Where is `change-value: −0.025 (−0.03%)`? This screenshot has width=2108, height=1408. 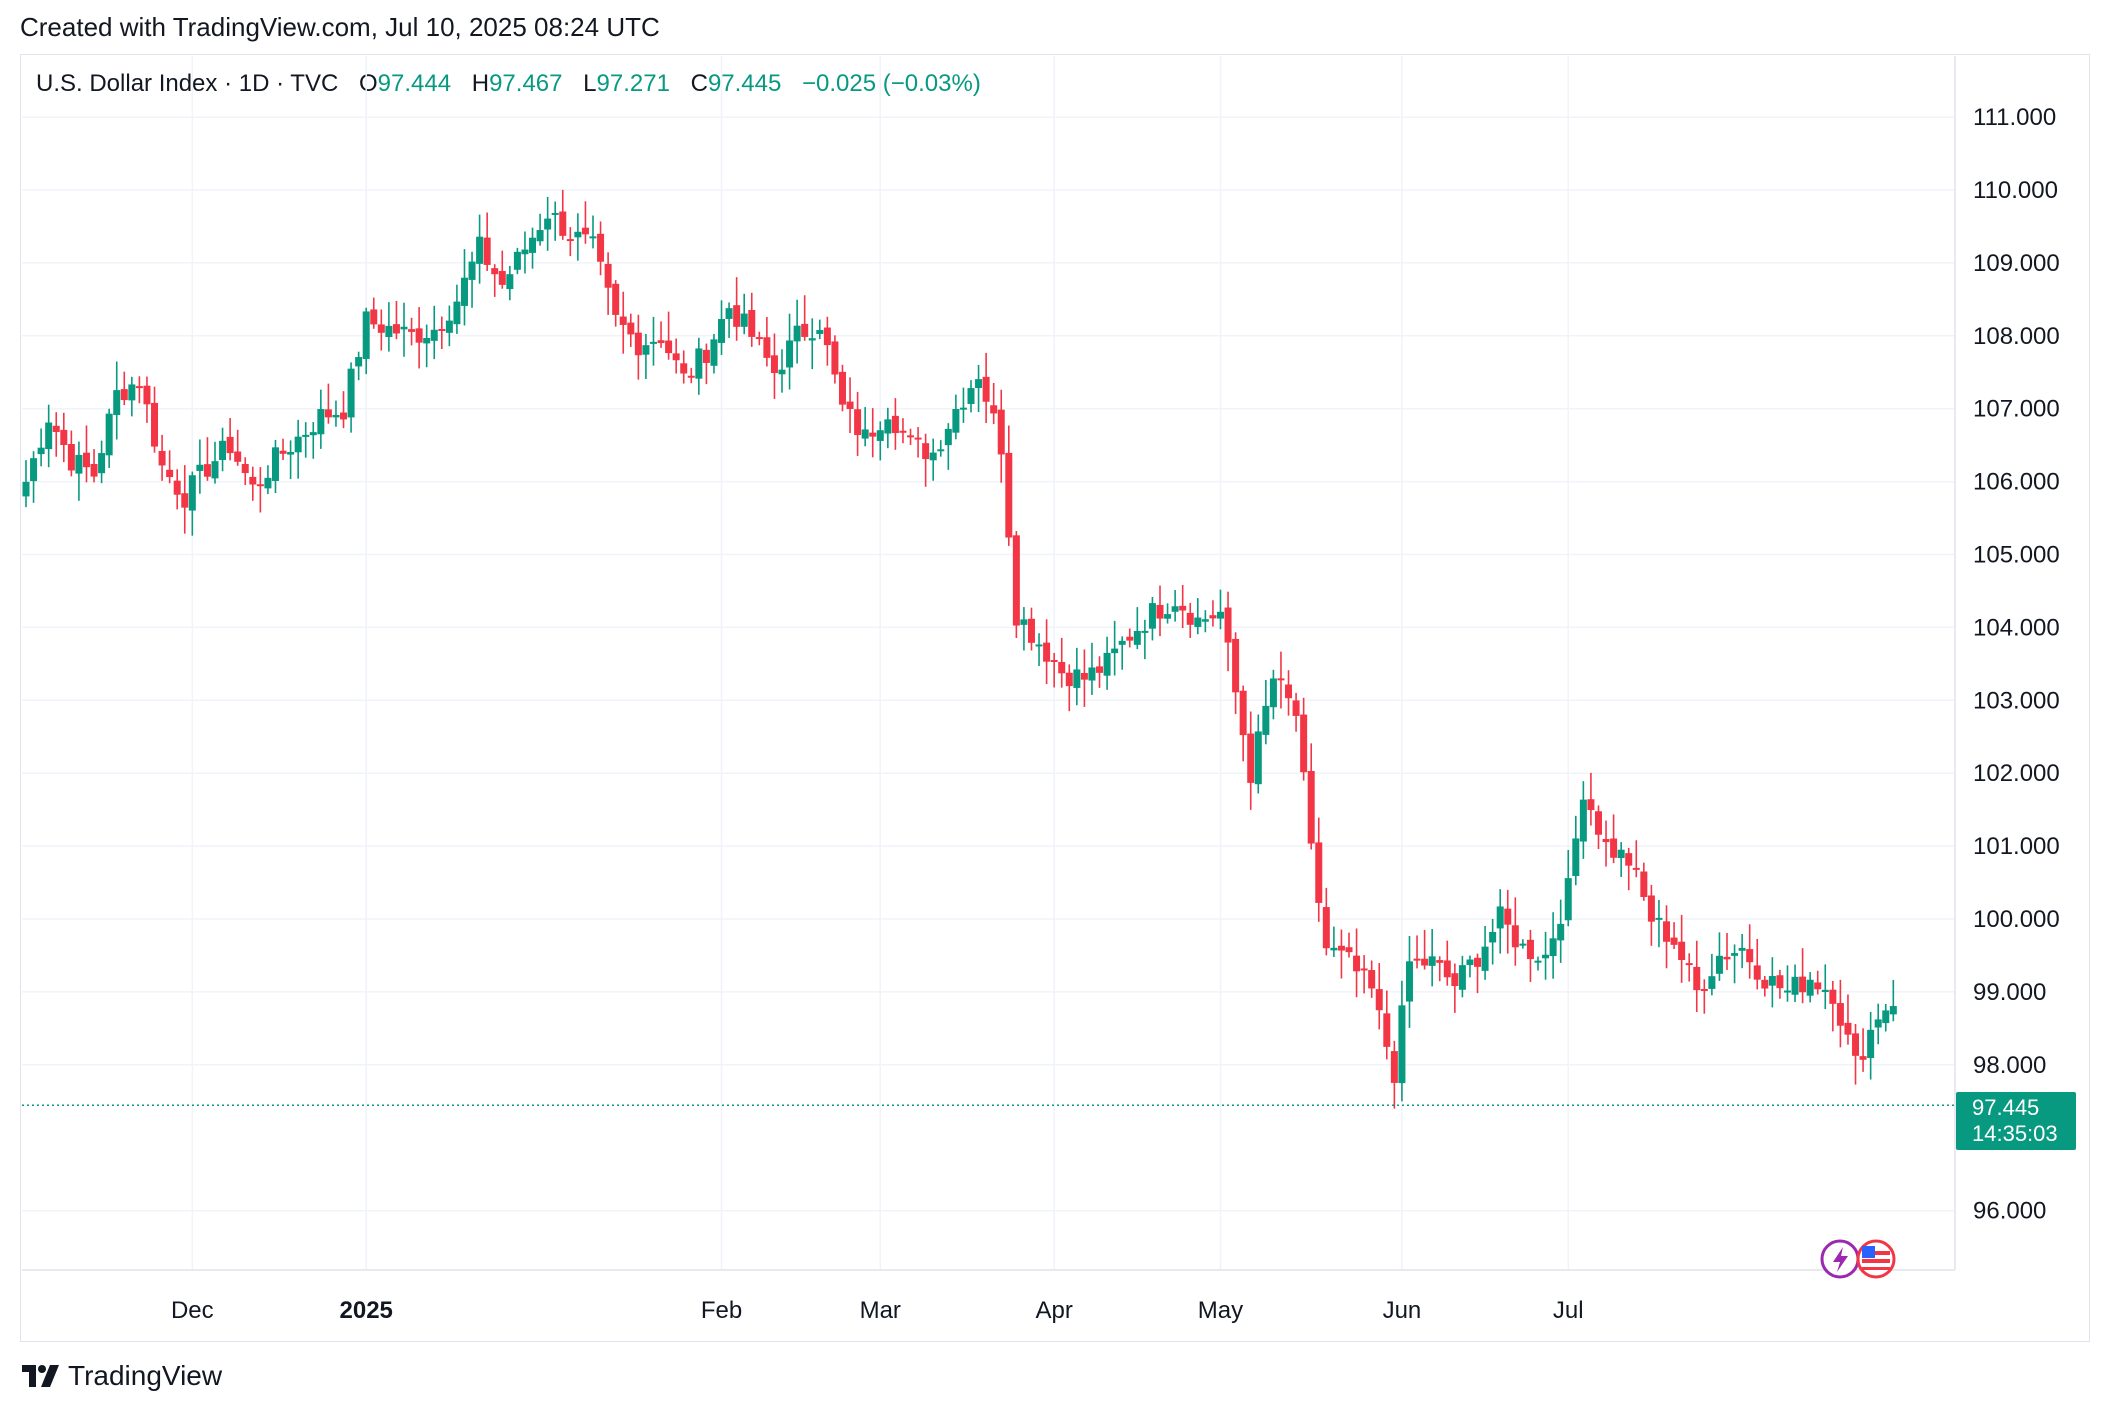
change-value: −0.025 (−0.03%) is located at coordinates (891, 83).